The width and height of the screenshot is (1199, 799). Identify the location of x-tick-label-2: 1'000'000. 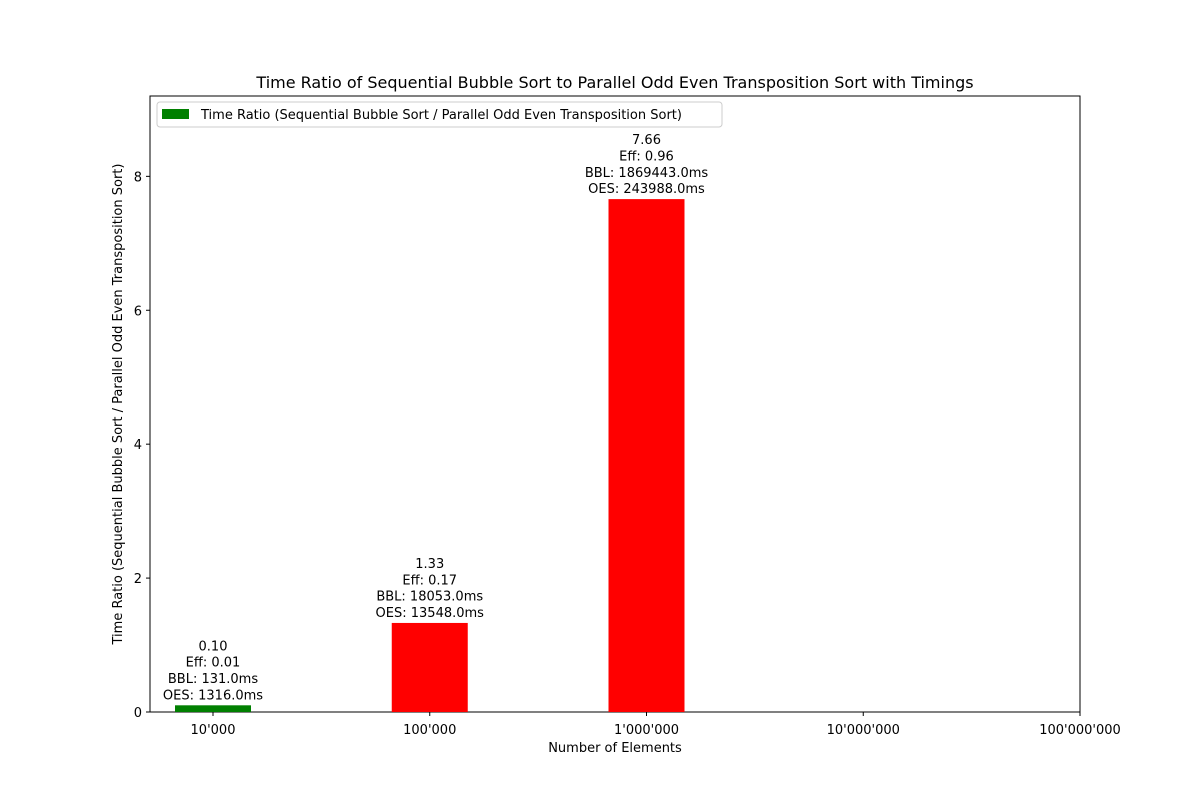
(646, 730).